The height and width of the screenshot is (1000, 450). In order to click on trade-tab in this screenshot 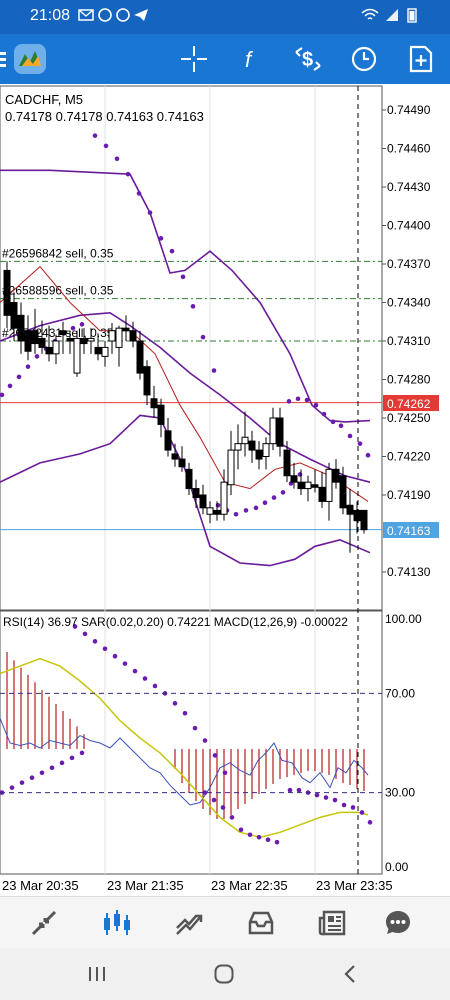, I will do `click(189, 923)`.